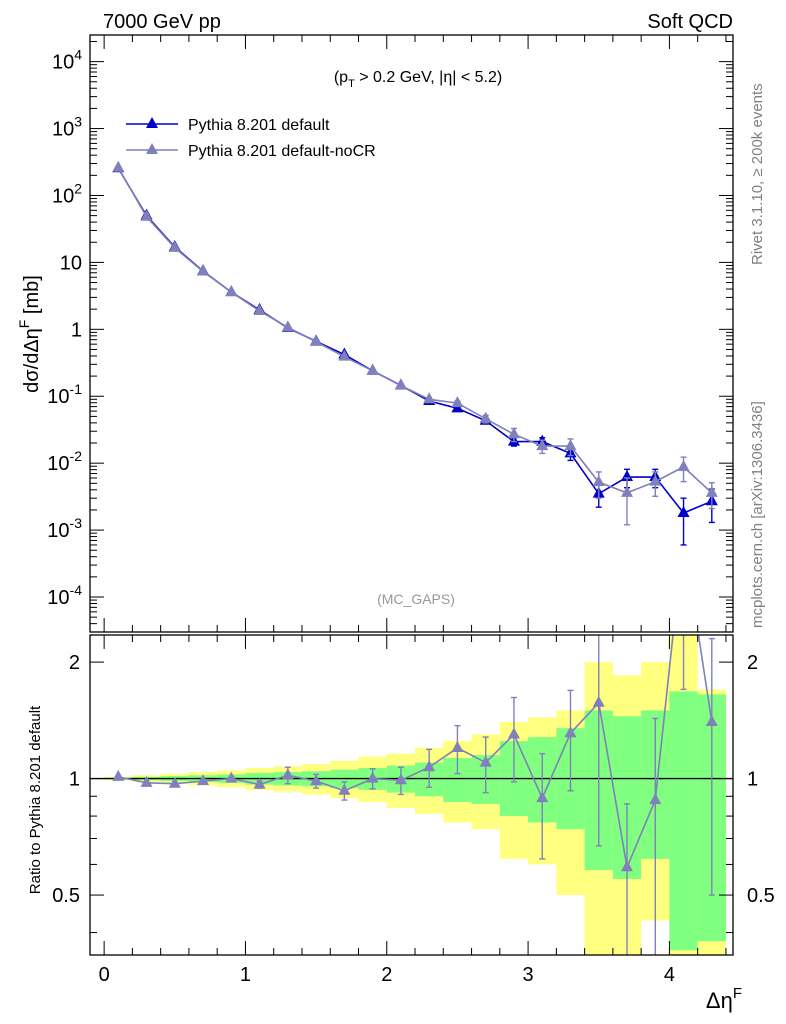 The height and width of the screenshot is (1024, 786). What do you see at coordinates (757, 174) in the screenshot?
I see `rivet-label: Rivet 3.1.10, ≥ 200k events` at bounding box center [757, 174].